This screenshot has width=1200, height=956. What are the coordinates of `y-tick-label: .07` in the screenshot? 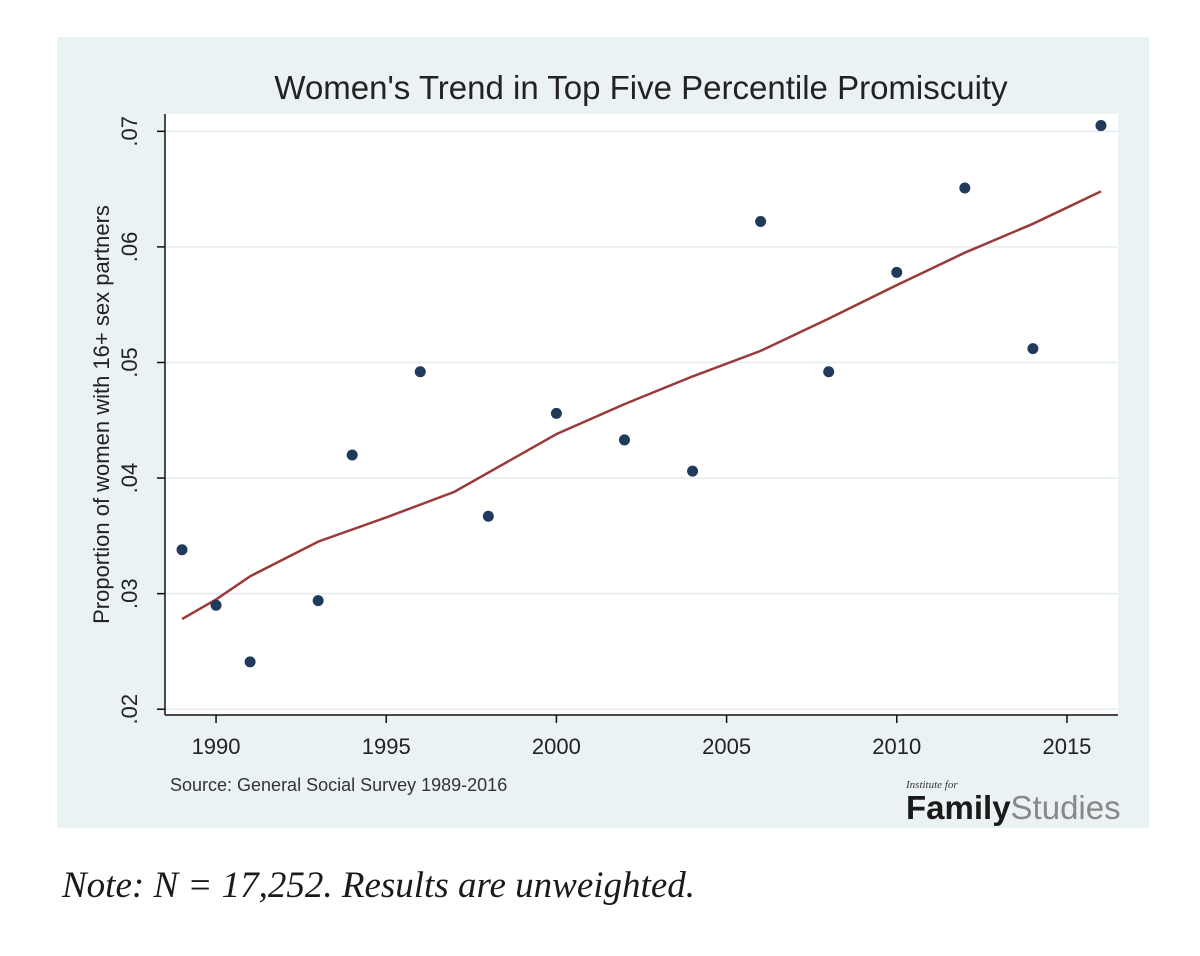 It's located at (129, 131).